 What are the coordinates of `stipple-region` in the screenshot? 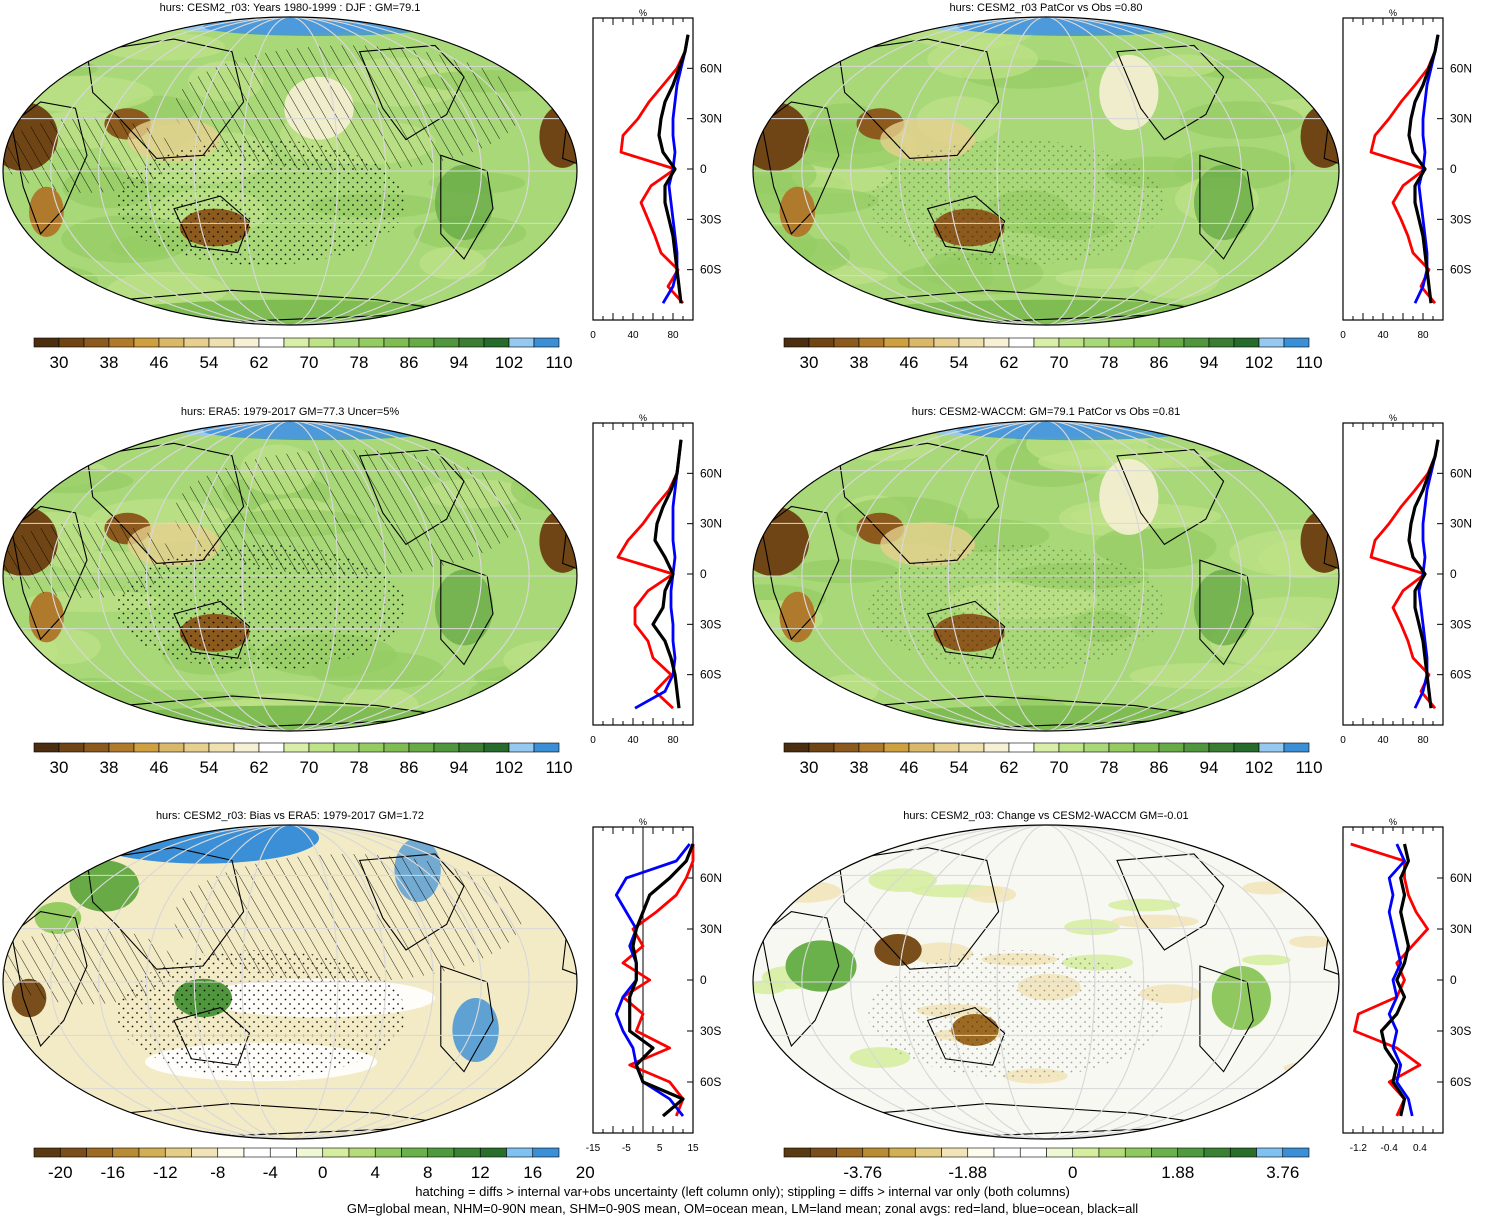 It's located at (1016, 202).